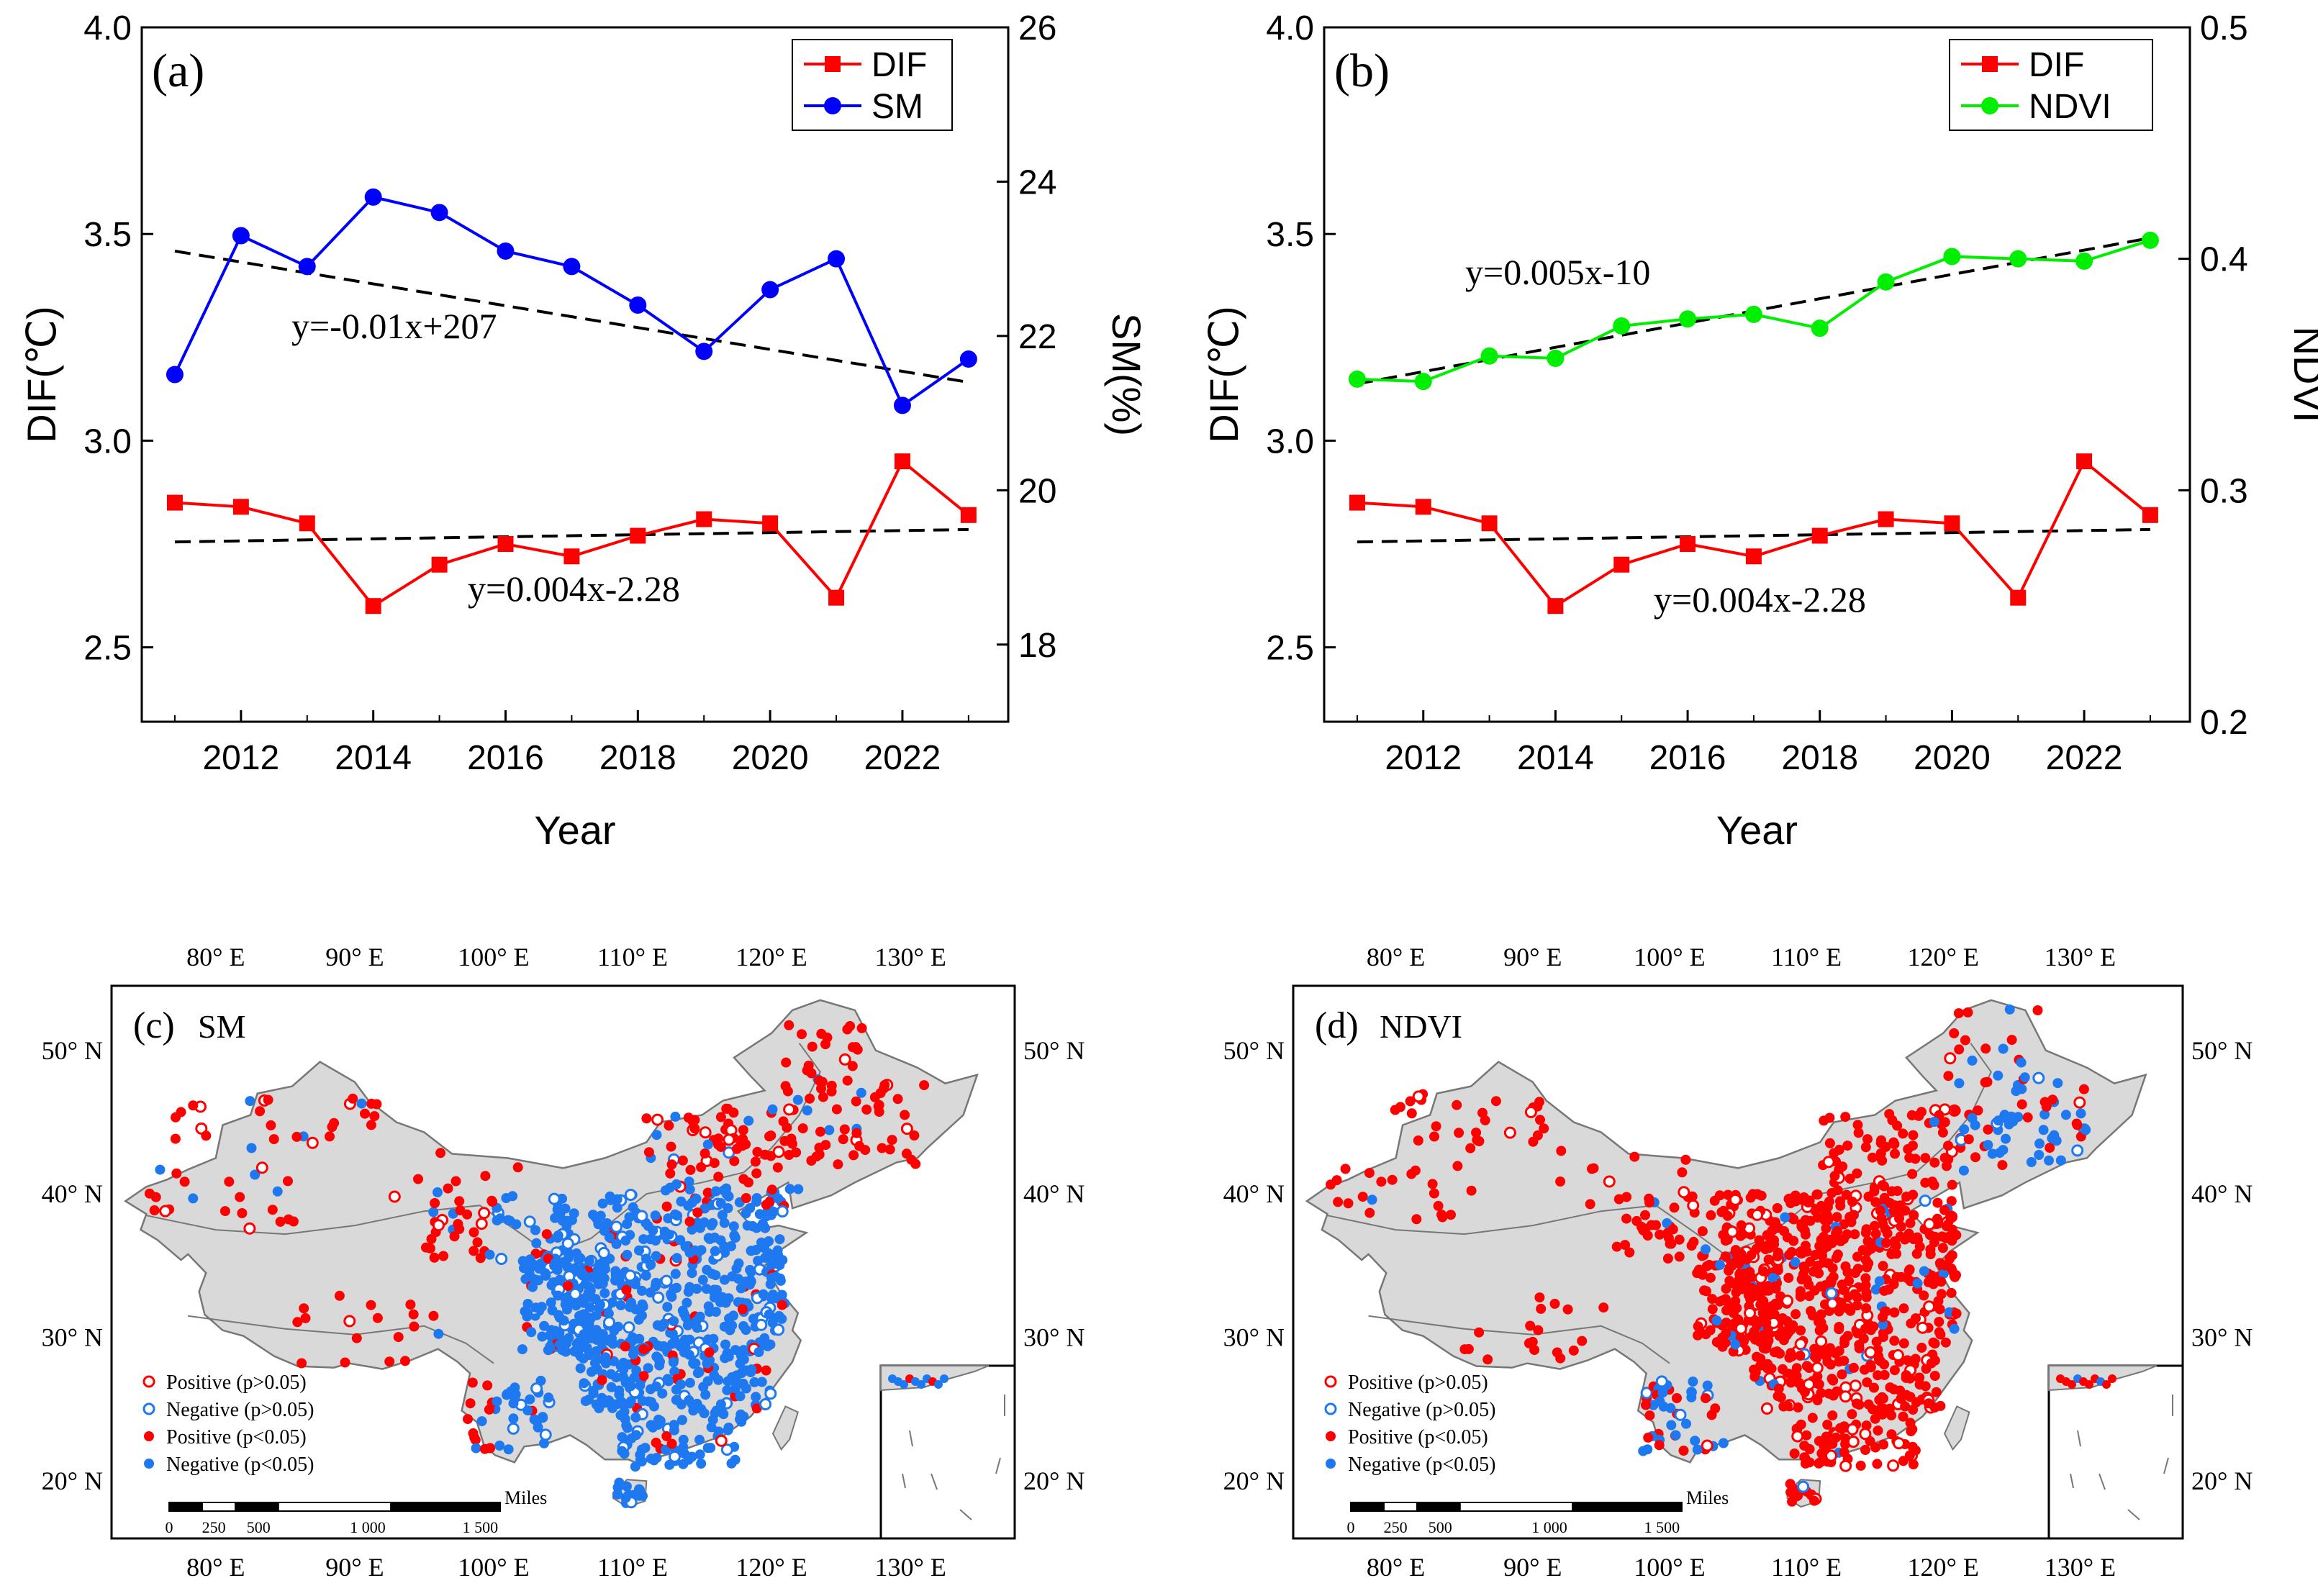  What do you see at coordinates (1290, 441) in the screenshot?
I see `y-left-tick-label: 3.0` at bounding box center [1290, 441].